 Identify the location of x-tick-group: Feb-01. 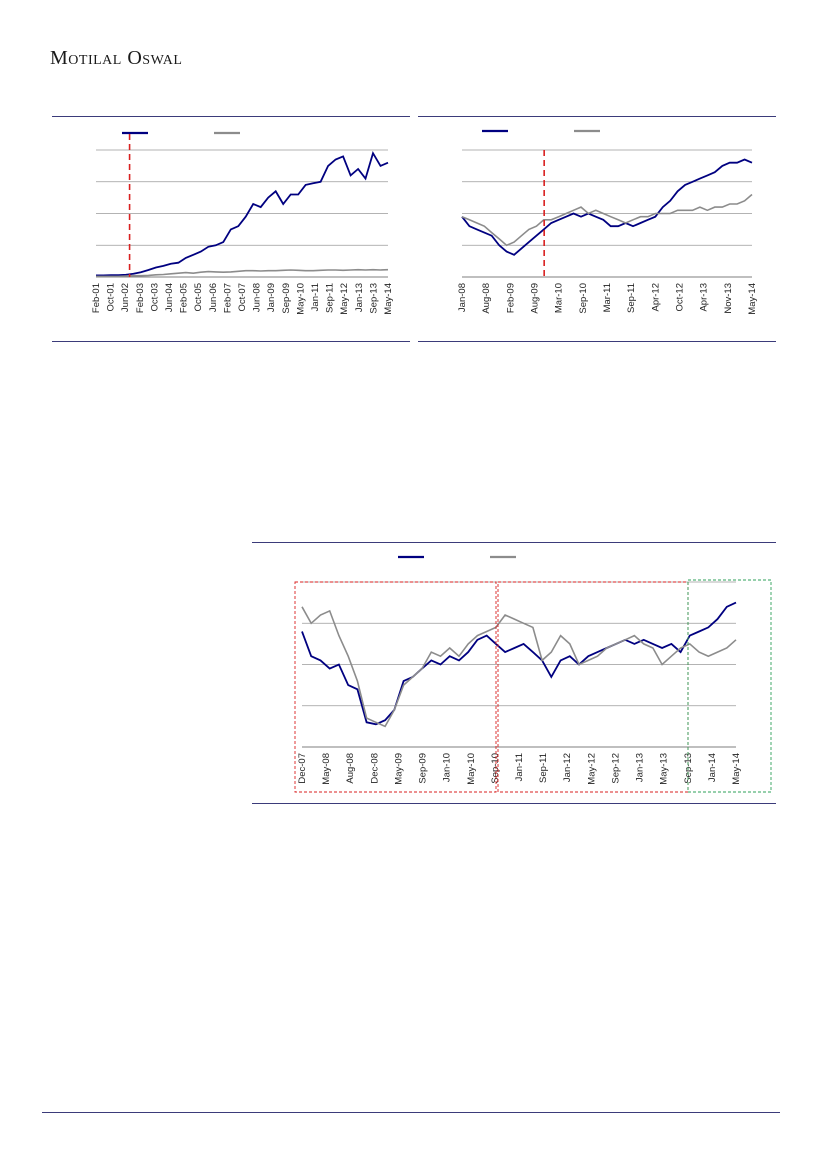
(96, 298).